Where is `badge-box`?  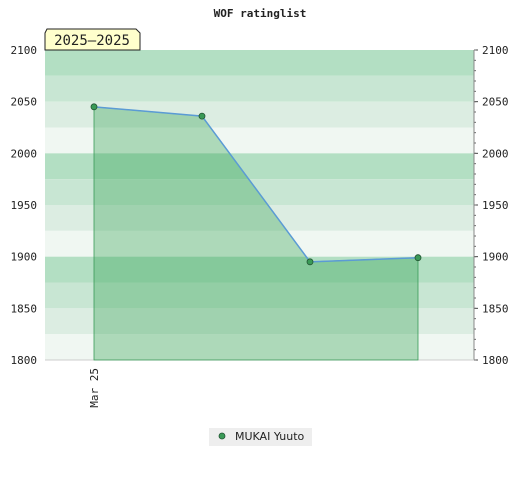 badge-box is located at coordinates (92, 39).